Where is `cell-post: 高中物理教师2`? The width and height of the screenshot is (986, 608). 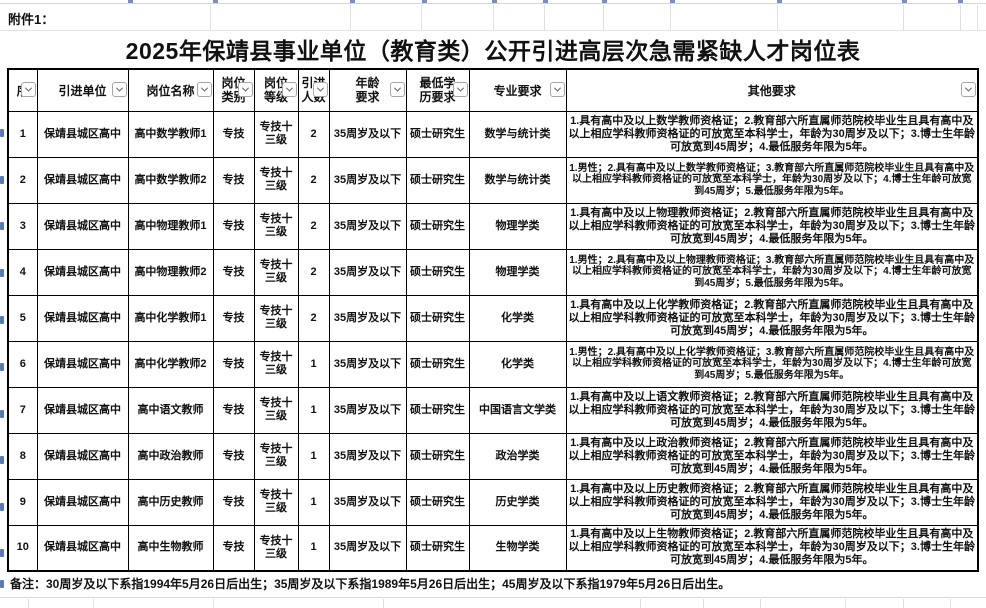
cell-post: 高中物理教师2 is located at coordinates (170, 272).